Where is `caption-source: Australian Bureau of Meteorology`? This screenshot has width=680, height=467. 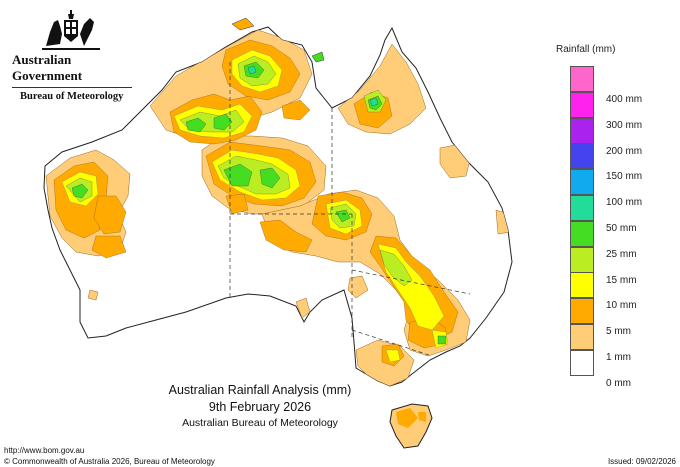 caption-source: Australian Bureau of Meteorology is located at coordinates (260, 423).